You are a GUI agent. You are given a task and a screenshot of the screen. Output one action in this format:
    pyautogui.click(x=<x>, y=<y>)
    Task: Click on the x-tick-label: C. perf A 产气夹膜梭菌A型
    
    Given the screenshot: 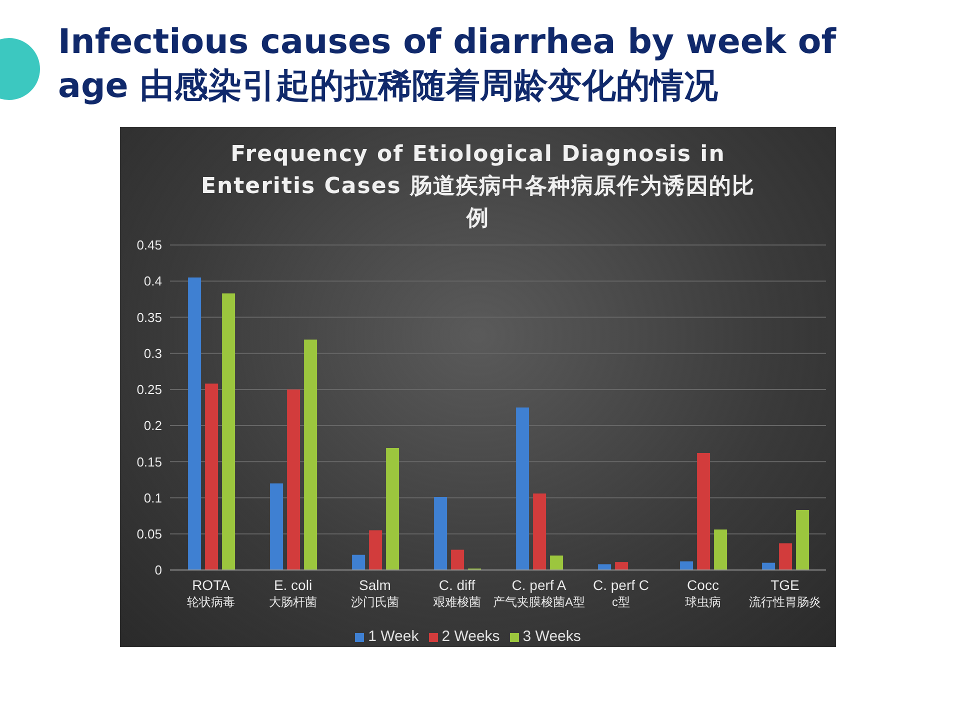 What is the action you would take?
    pyautogui.click(x=539, y=593)
    